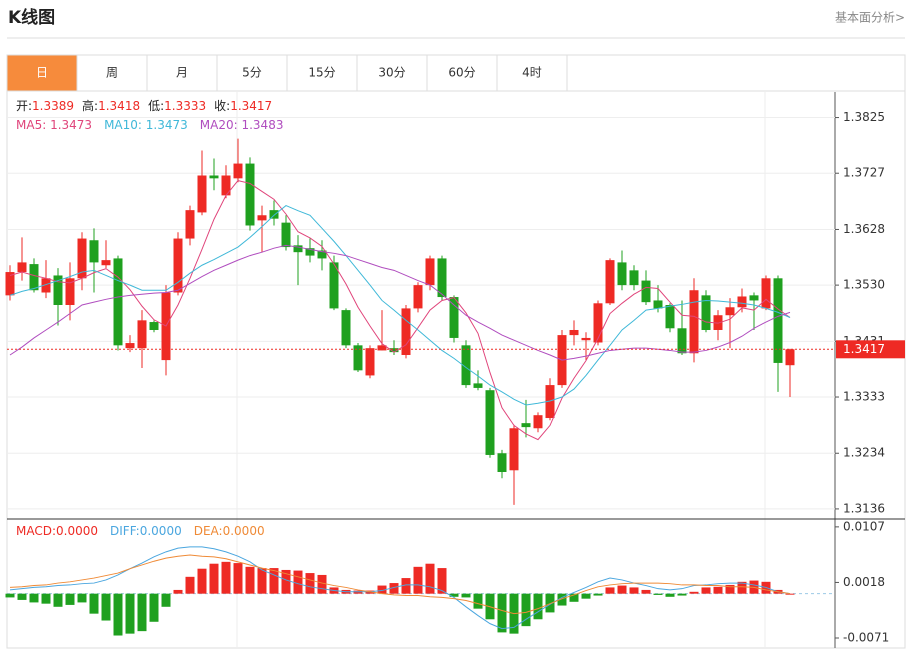  Describe the element at coordinates (864, 582) in the screenshot. I see `macd-tick-label: 0.0018` at that location.